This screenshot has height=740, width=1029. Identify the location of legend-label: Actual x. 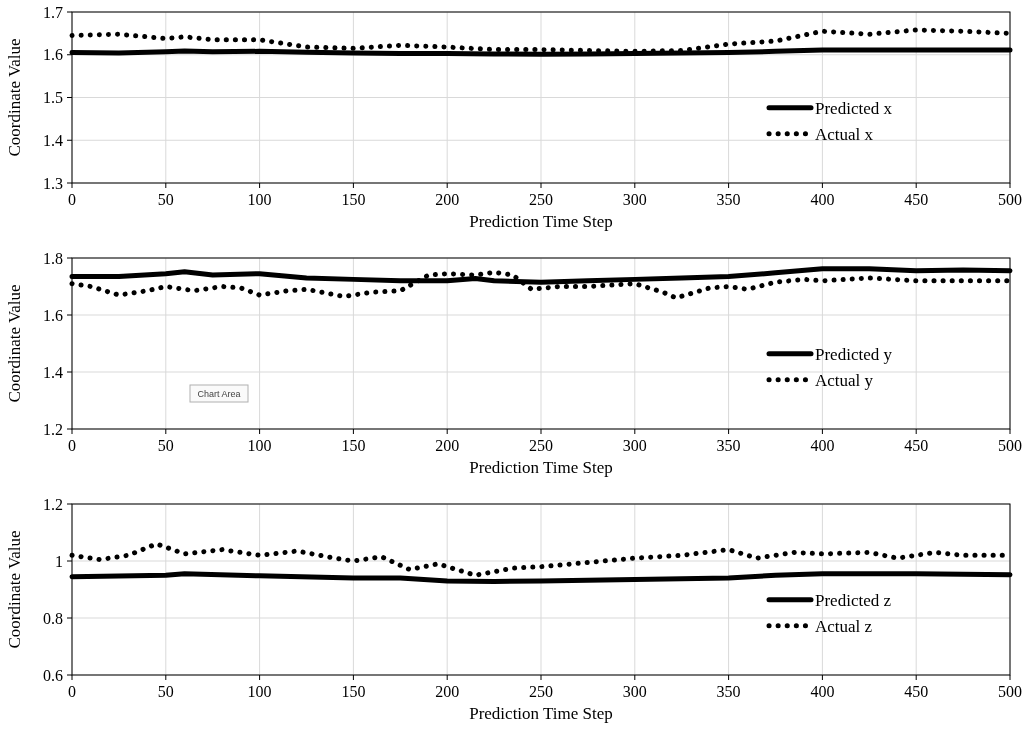
(844, 134).